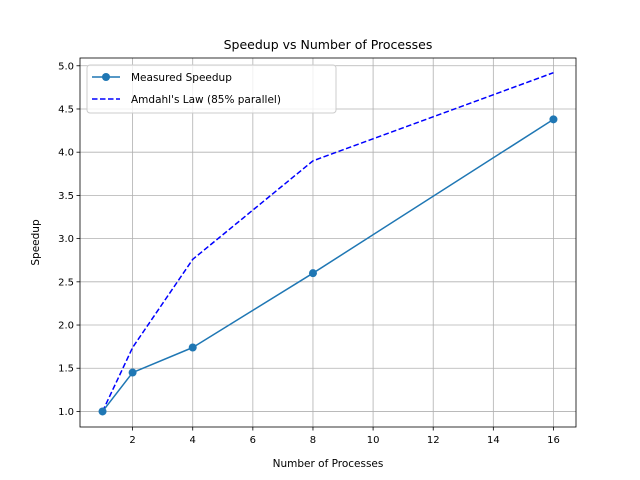  I want to click on x-tick-label: 4, so click(193, 440).